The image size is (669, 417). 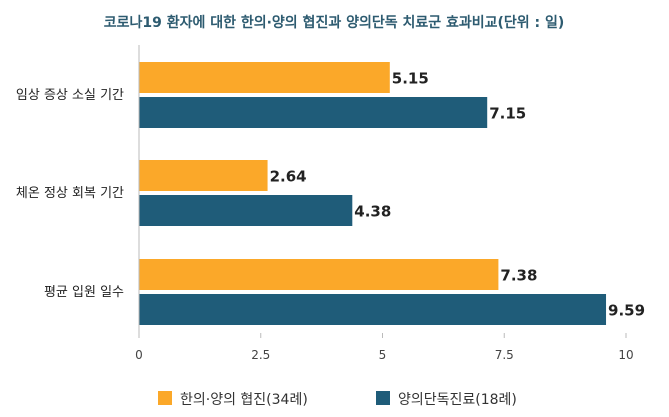 I want to click on x-tick-label: 5, so click(x=383, y=355).